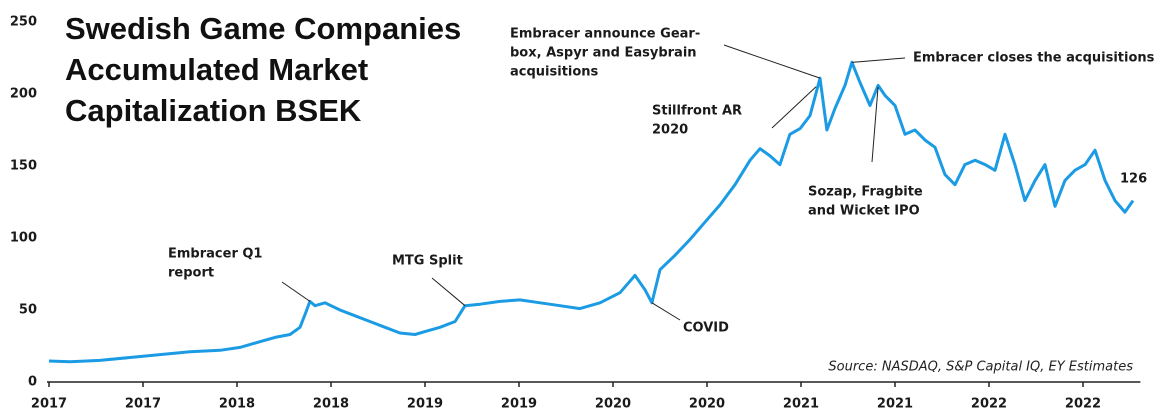  What do you see at coordinates (706, 328) in the screenshot?
I see `annotation: COVID` at bounding box center [706, 328].